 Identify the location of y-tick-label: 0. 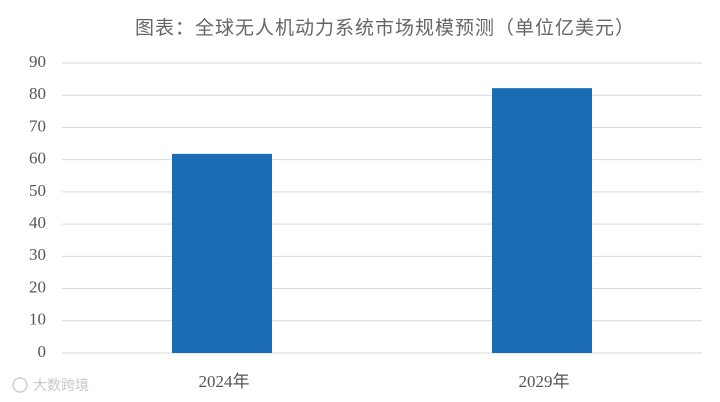
(42, 351).